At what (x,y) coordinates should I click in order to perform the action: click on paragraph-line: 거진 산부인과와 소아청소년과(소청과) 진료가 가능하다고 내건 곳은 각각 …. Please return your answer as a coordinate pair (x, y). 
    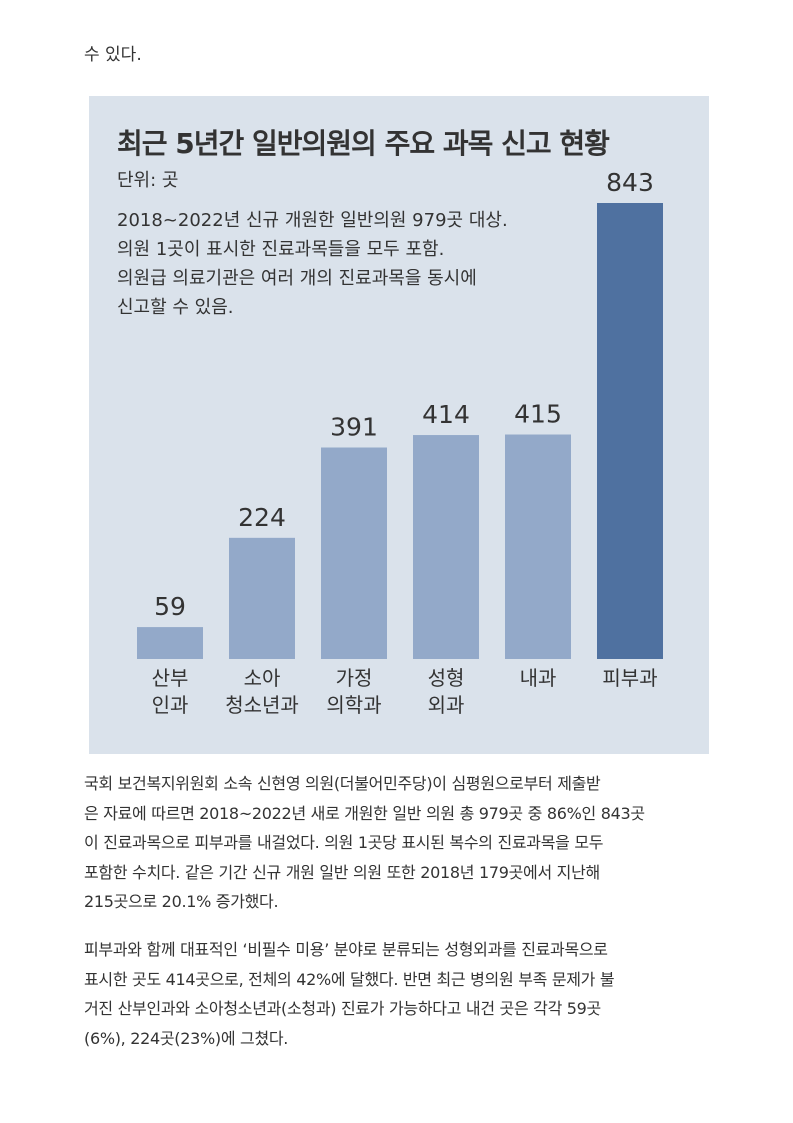
    Looking at the image, I should click on (342, 1008).